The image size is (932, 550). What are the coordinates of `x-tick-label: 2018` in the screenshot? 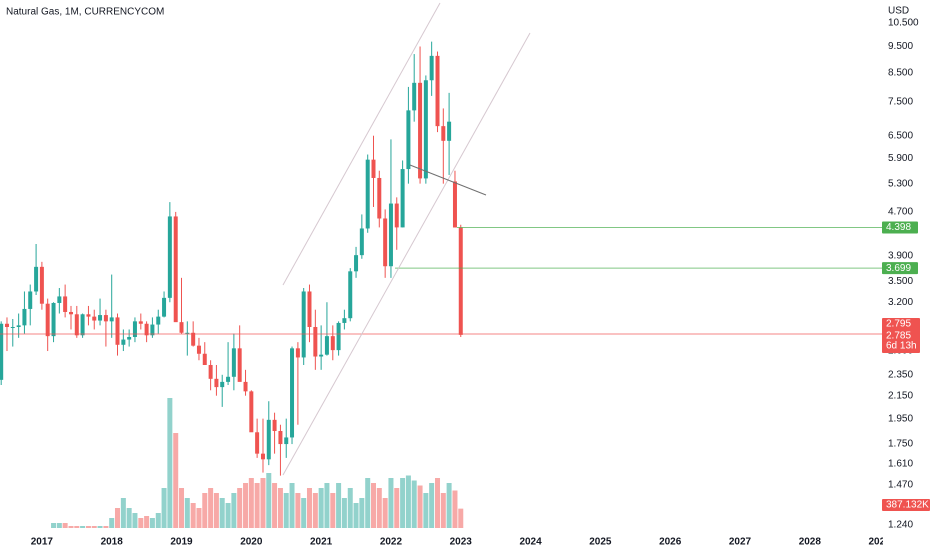 It's located at (112, 542).